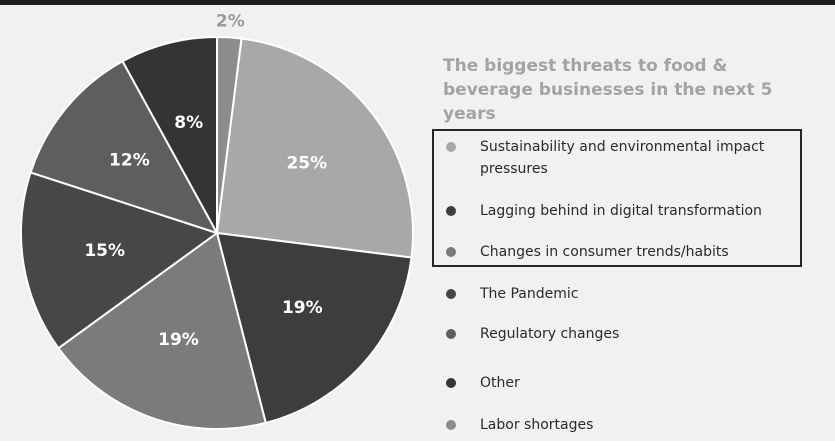 The image size is (835, 441). Describe the element at coordinates (306, 163) in the screenshot. I see `pie-label-sustainability-and-environmental-impact-pressures: 25%` at that location.